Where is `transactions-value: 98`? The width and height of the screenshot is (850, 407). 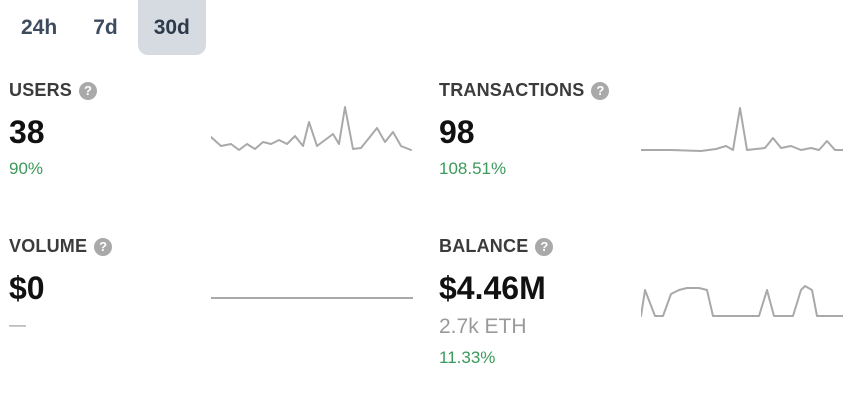 transactions-value: 98 is located at coordinates (457, 132).